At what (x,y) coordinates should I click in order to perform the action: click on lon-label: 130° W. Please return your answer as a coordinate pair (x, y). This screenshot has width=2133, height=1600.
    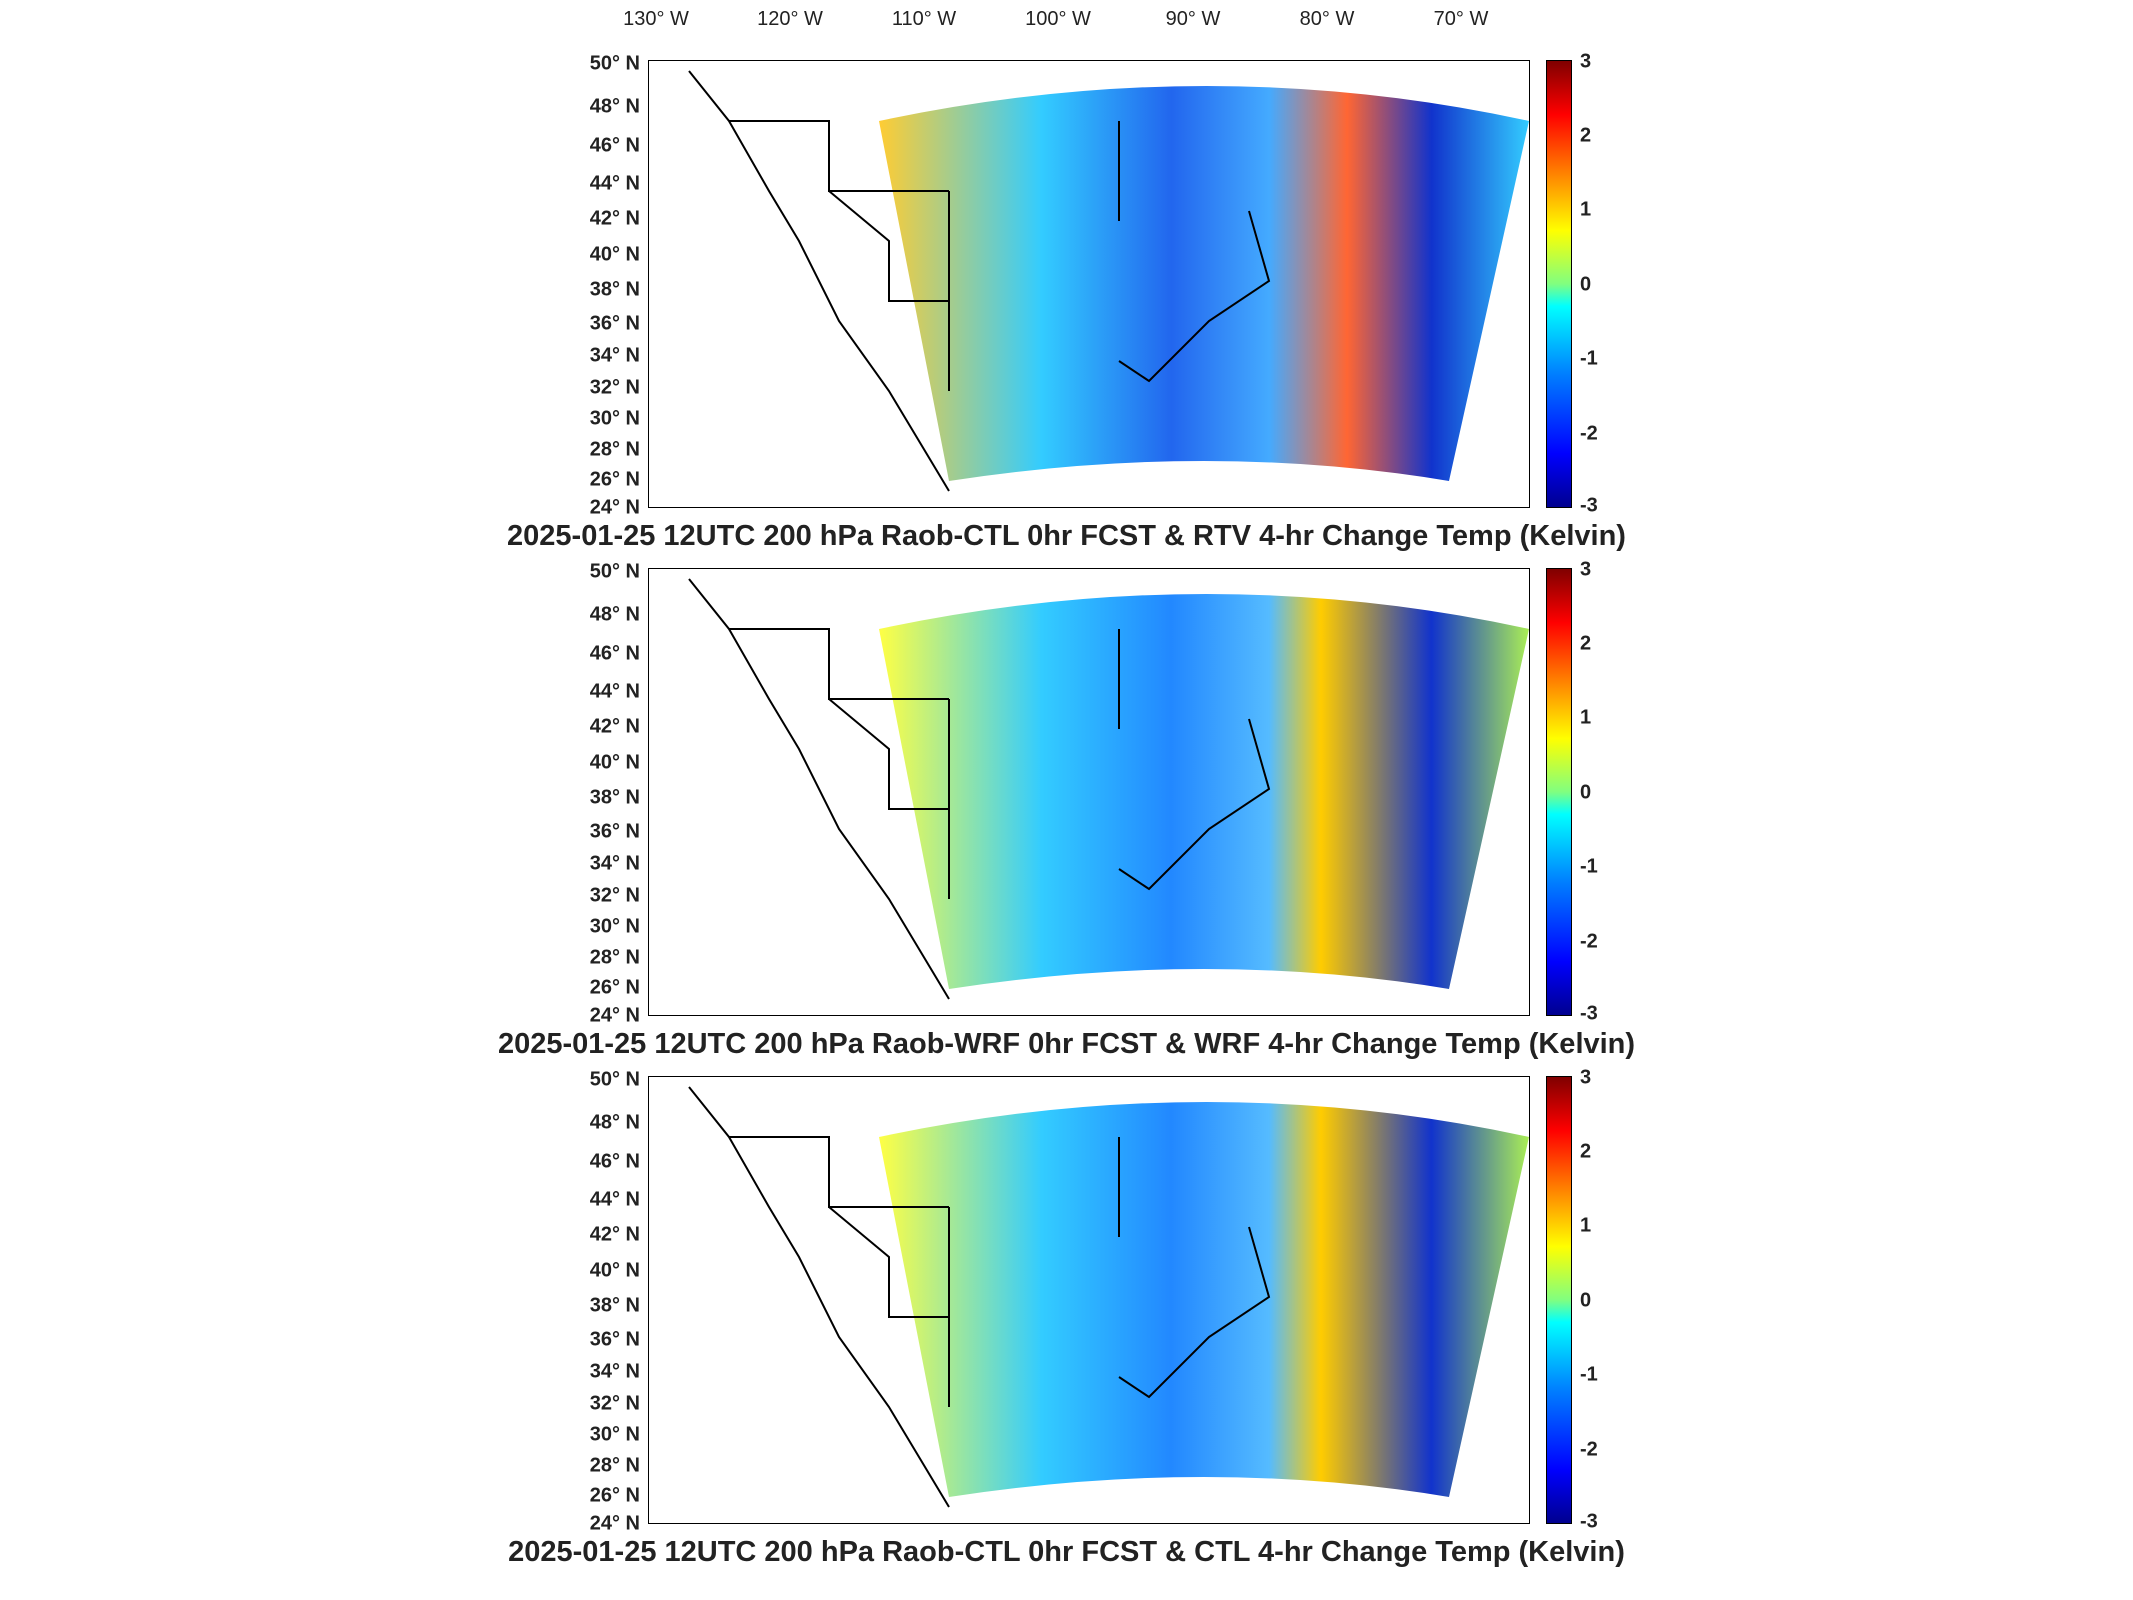
    Looking at the image, I should click on (656, 19).